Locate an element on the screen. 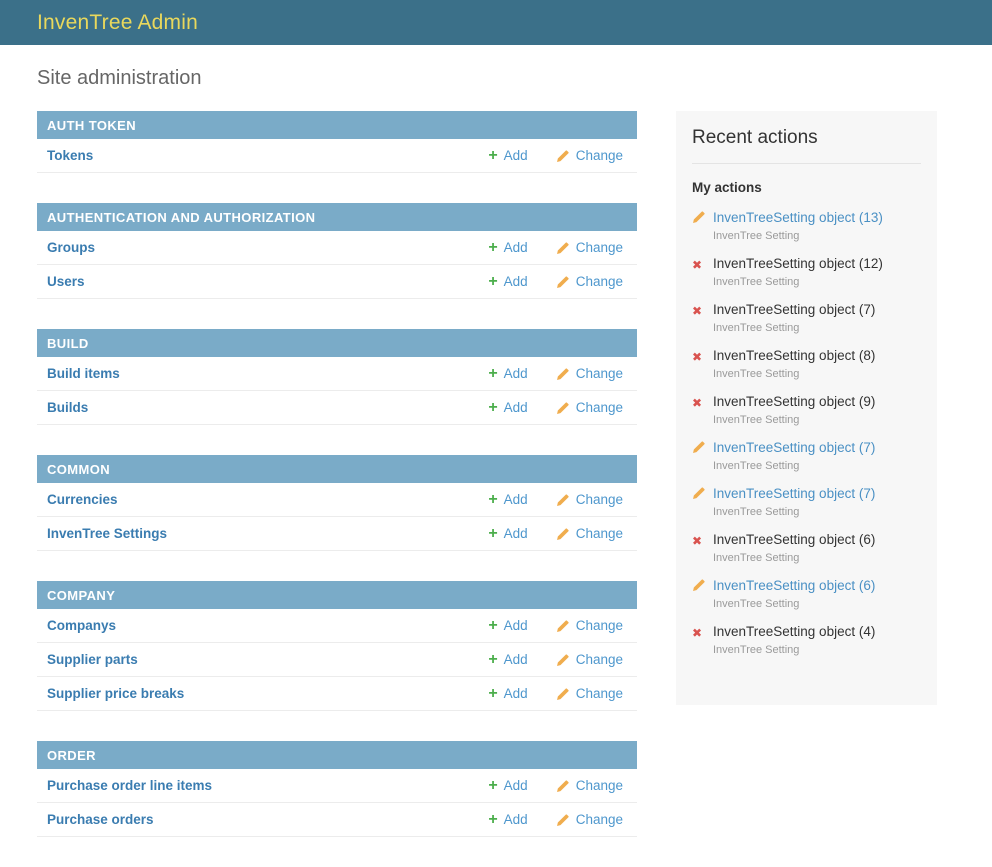 This screenshot has height=867, width=992. model-link: Supplier parts is located at coordinates (92, 659).